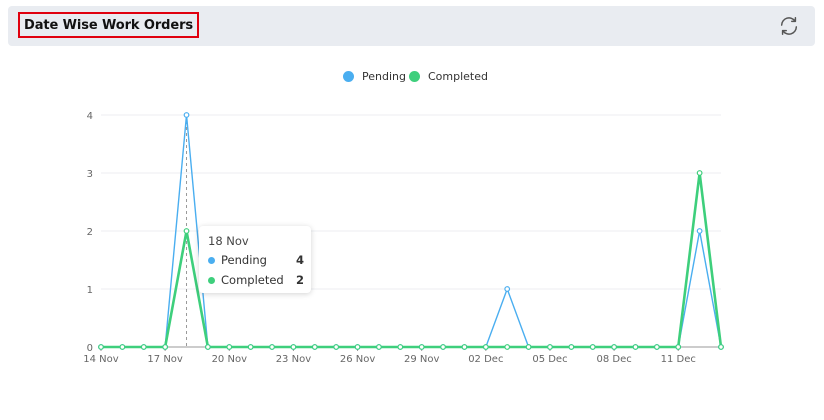  Describe the element at coordinates (228, 241) in the screenshot. I see `tooltip-title: 18 Nov` at that location.